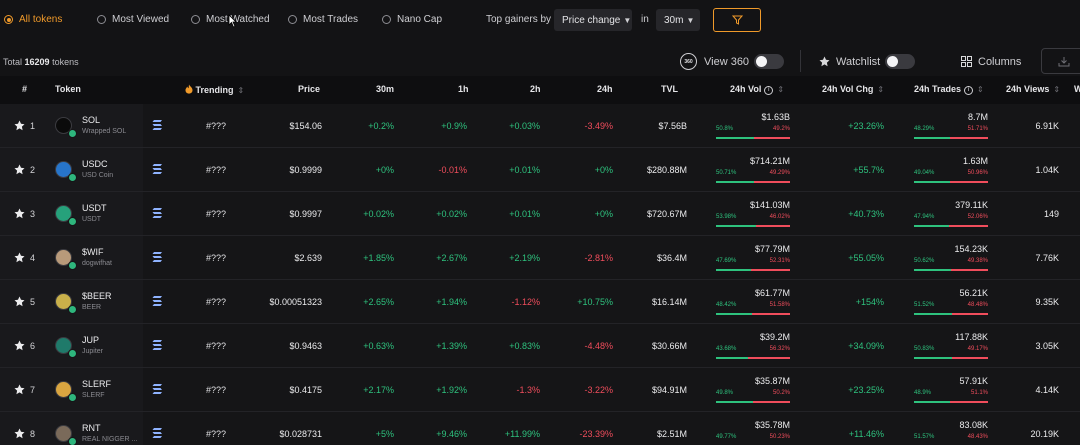 The height and width of the screenshot is (445, 1080). What do you see at coordinates (769, 61) in the screenshot?
I see `view-360-toggle` at bounding box center [769, 61].